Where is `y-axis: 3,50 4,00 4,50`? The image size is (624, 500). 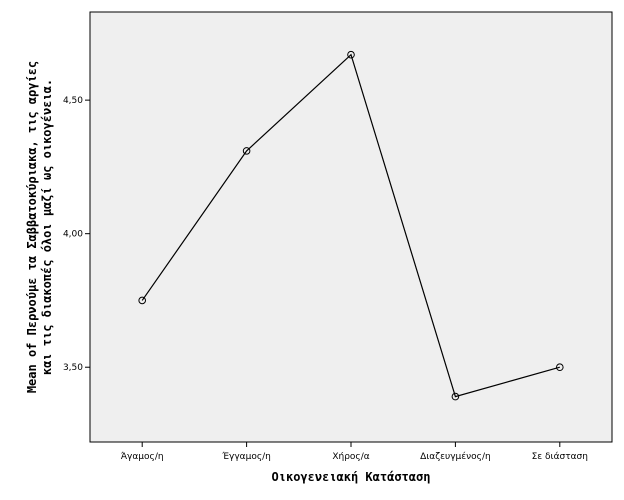 y-axis: 3,50 4,00 4,50 is located at coordinates (76, 234).